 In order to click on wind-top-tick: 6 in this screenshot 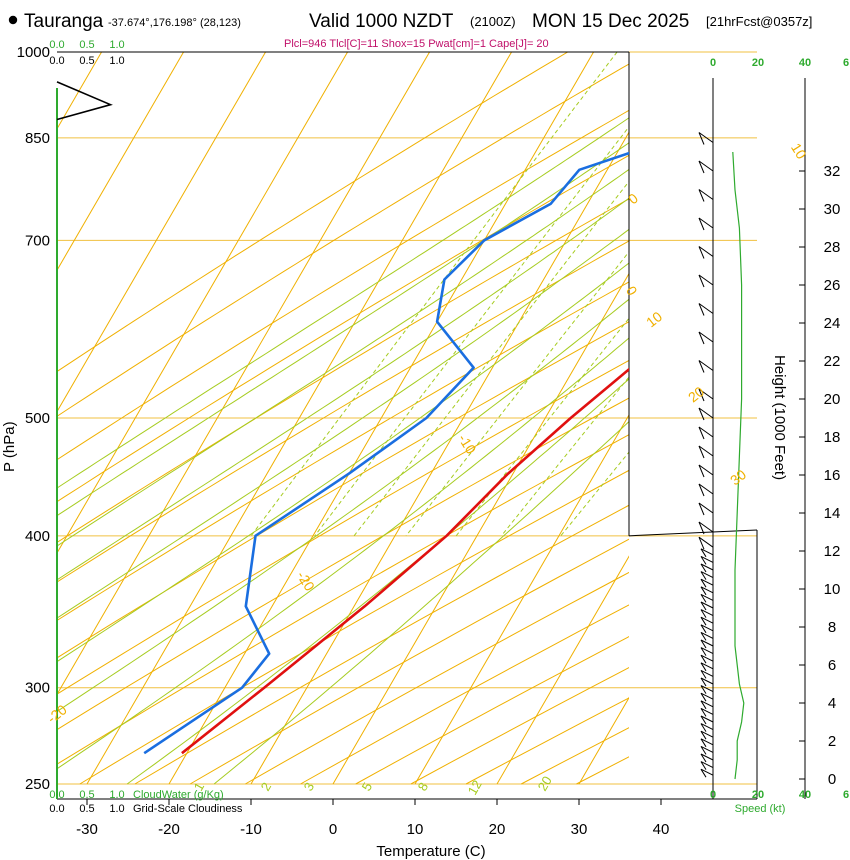, I will do `click(846, 63)`.